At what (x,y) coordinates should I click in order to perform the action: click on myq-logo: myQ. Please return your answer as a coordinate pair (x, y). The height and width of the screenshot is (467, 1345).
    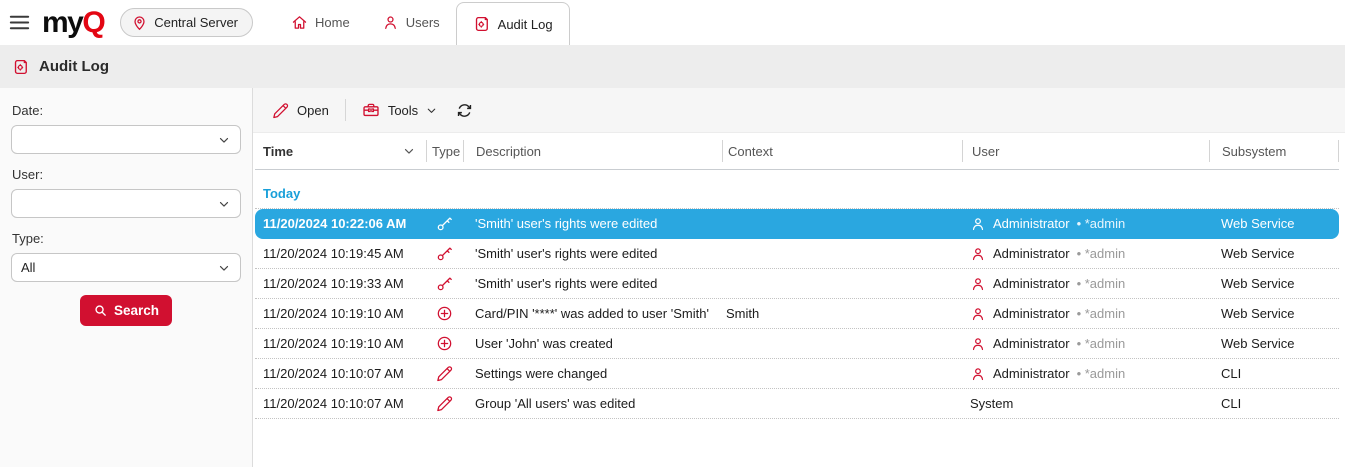
    Looking at the image, I should click on (74, 22).